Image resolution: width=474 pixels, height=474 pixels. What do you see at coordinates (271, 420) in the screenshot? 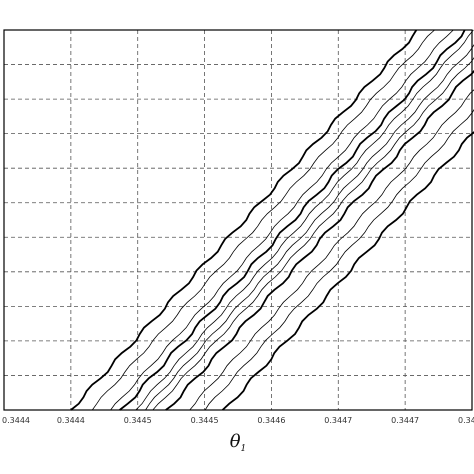
I see `x-tick-label: 0.3446` at bounding box center [271, 420].